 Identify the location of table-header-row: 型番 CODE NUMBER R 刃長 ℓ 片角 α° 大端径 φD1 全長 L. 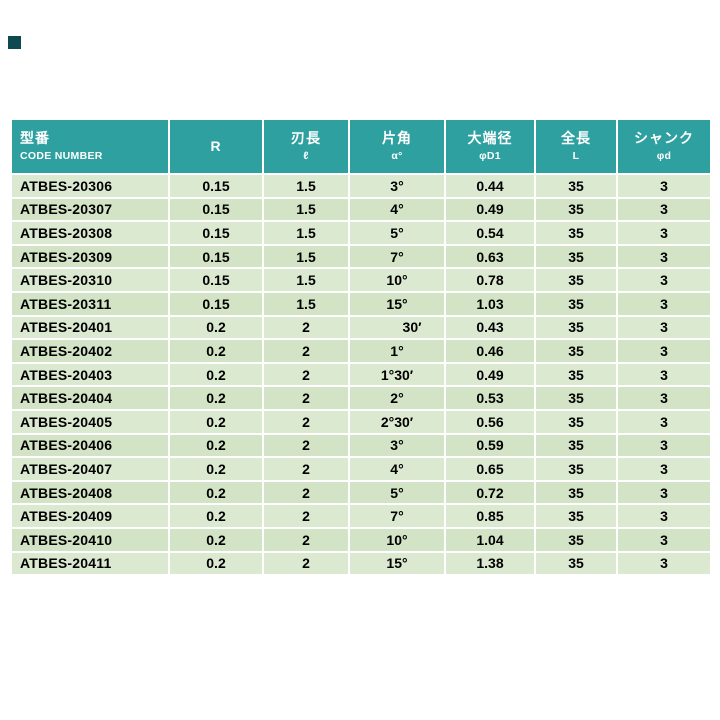
(361, 146).